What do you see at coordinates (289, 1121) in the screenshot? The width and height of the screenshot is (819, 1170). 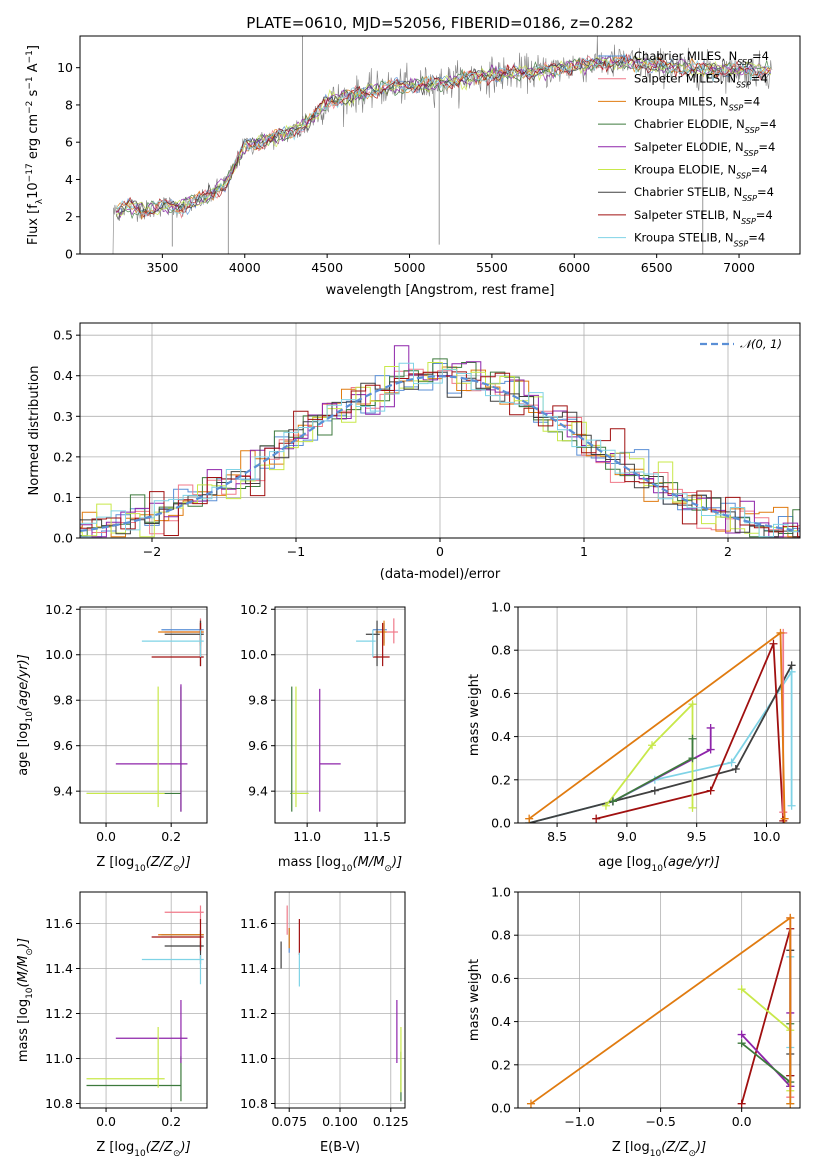 I see `x-tick-label: 0.075` at bounding box center [289, 1121].